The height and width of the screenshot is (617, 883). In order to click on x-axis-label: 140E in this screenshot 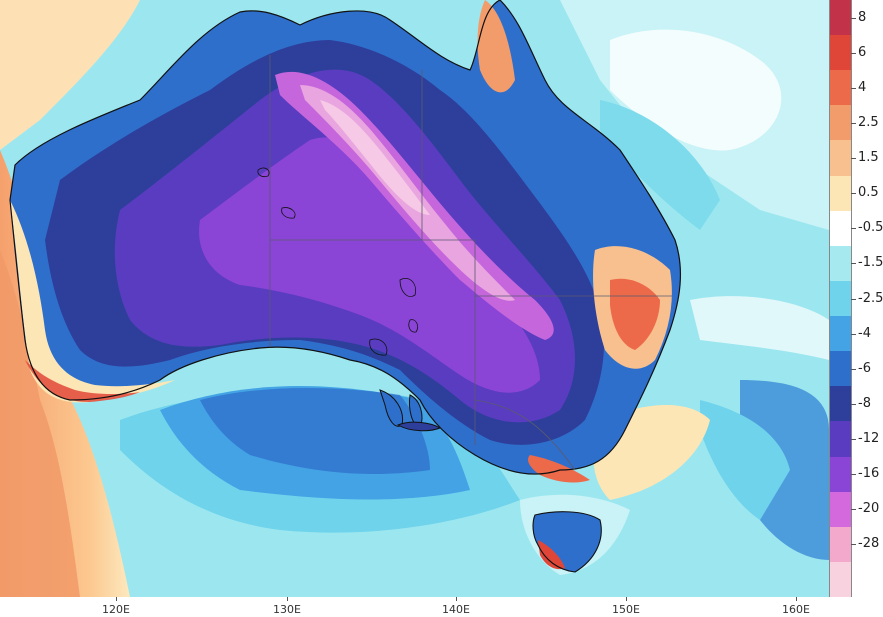, I will do `click(456, 609)`.